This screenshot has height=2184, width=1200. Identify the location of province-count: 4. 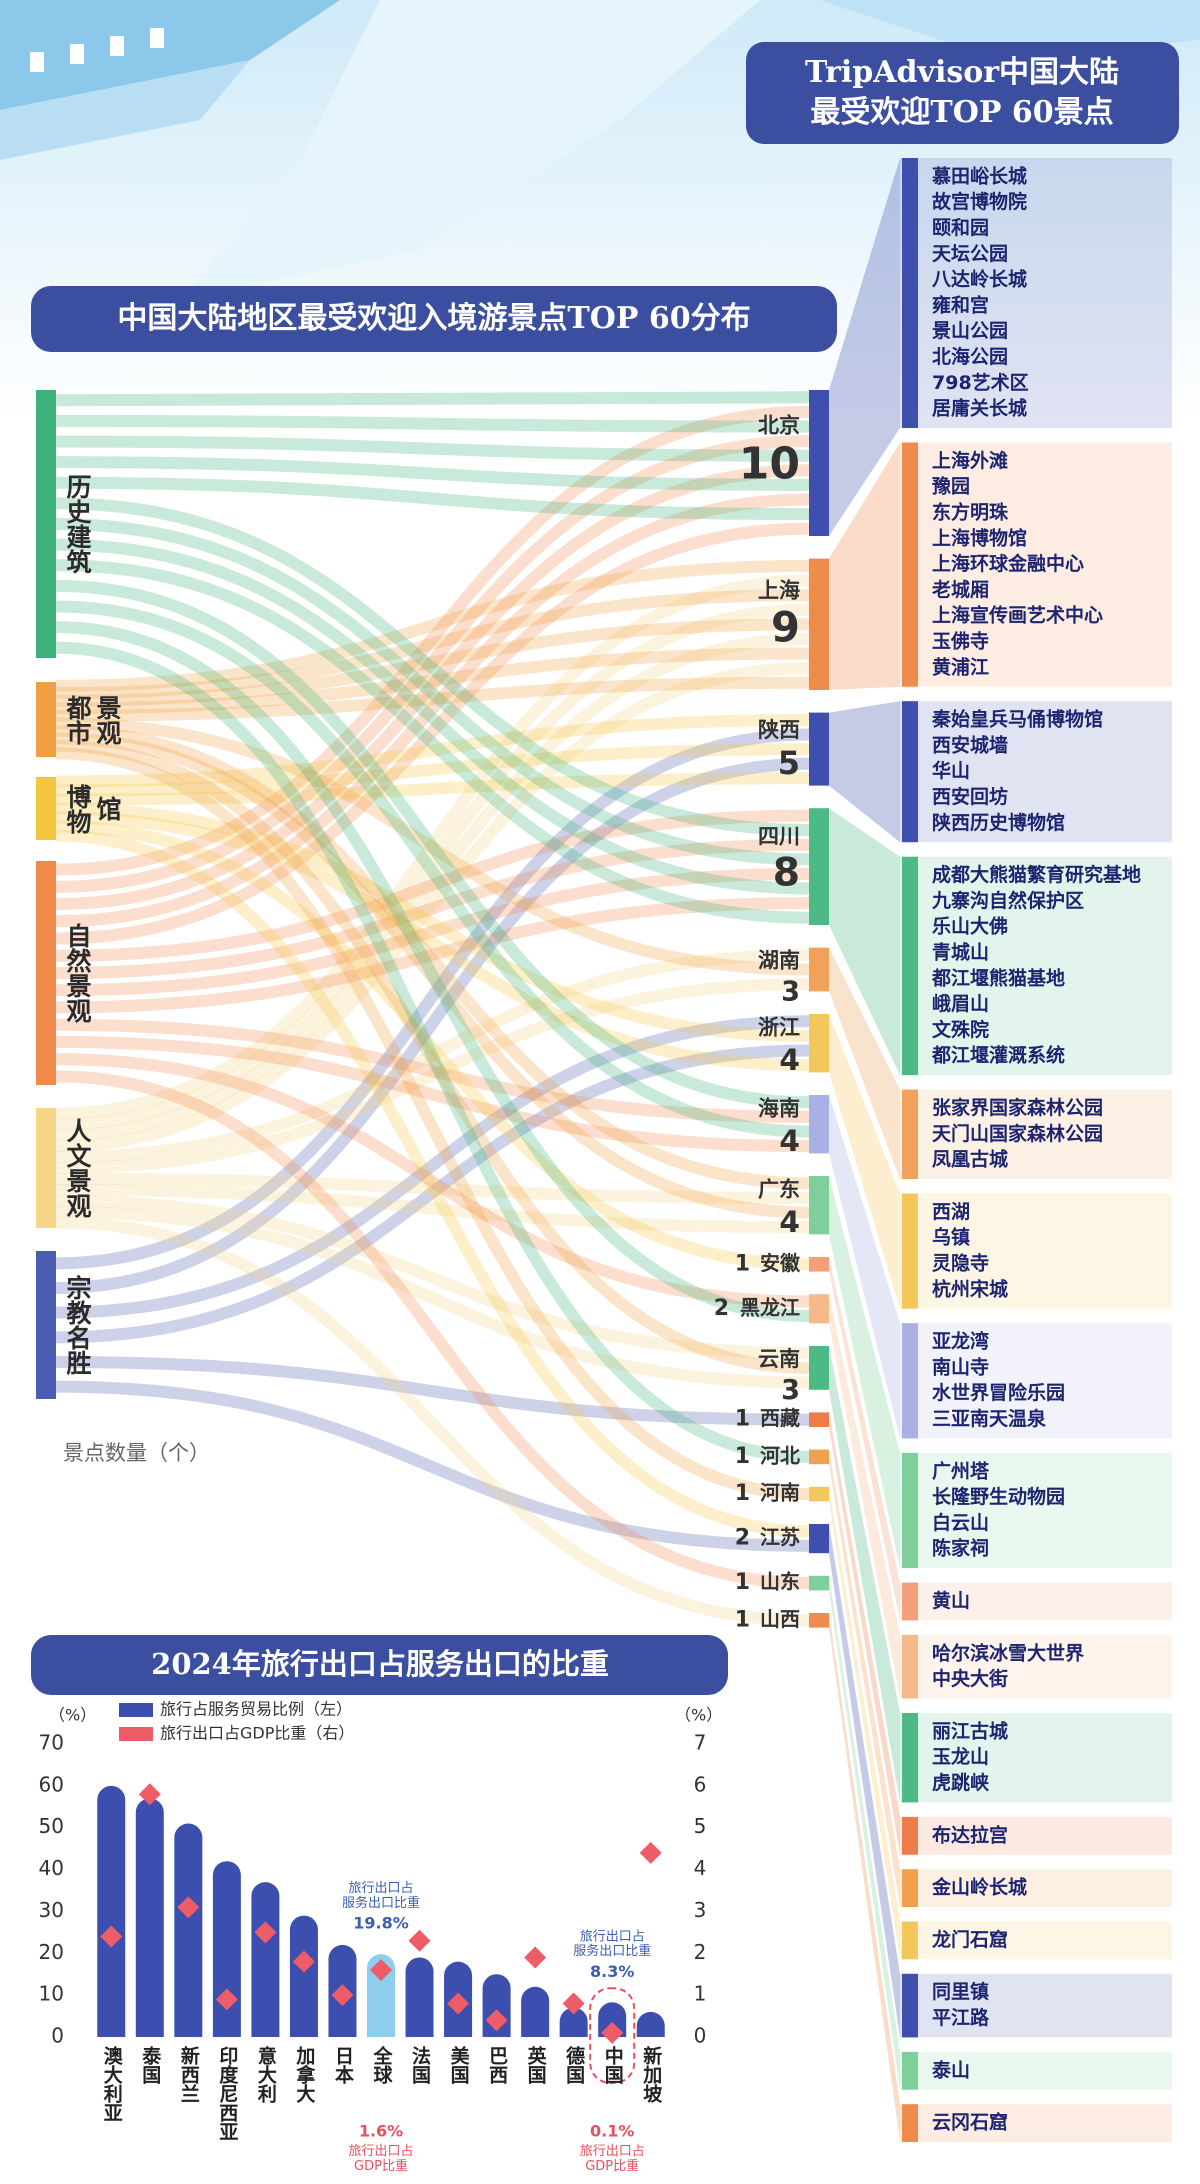
(789, 1060).